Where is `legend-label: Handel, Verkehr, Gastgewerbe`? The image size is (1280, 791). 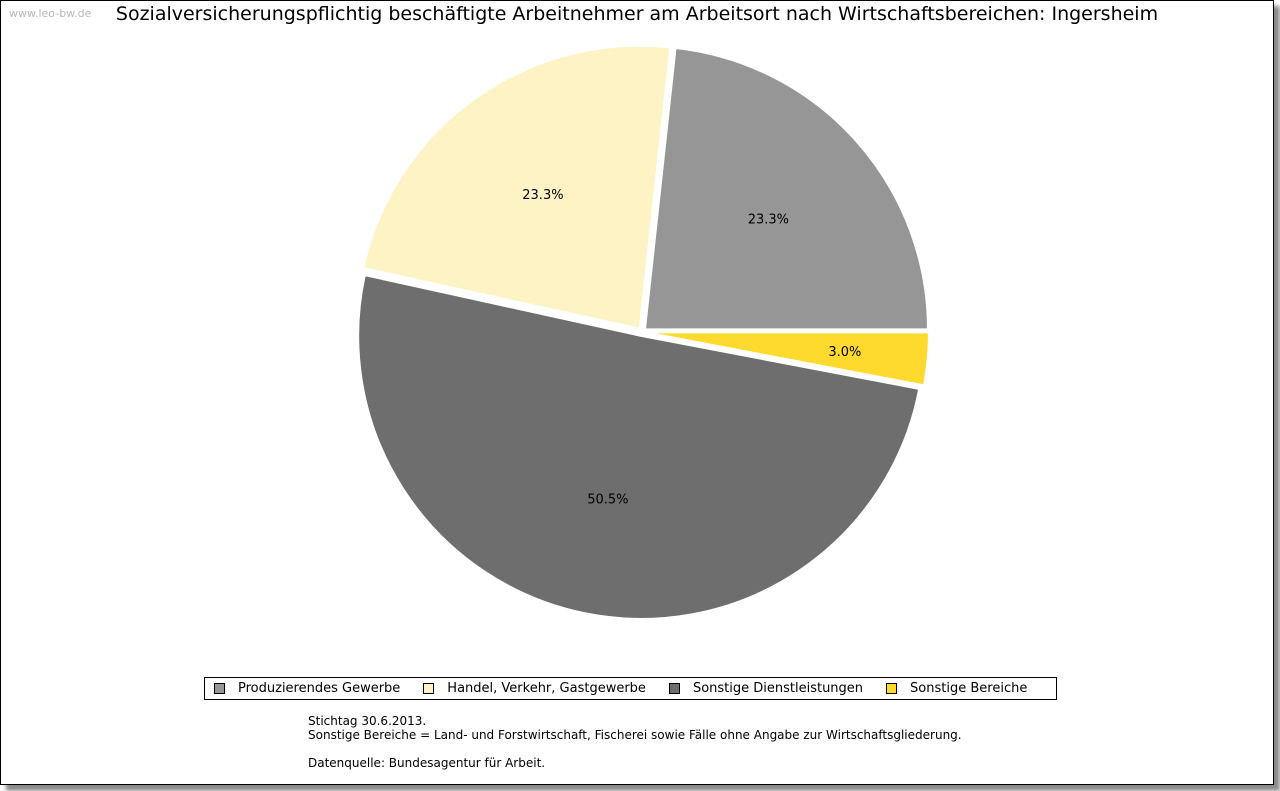 legend-label: Handel, Verkehr, Gastgewerbe is located at coordinates (546, 688).